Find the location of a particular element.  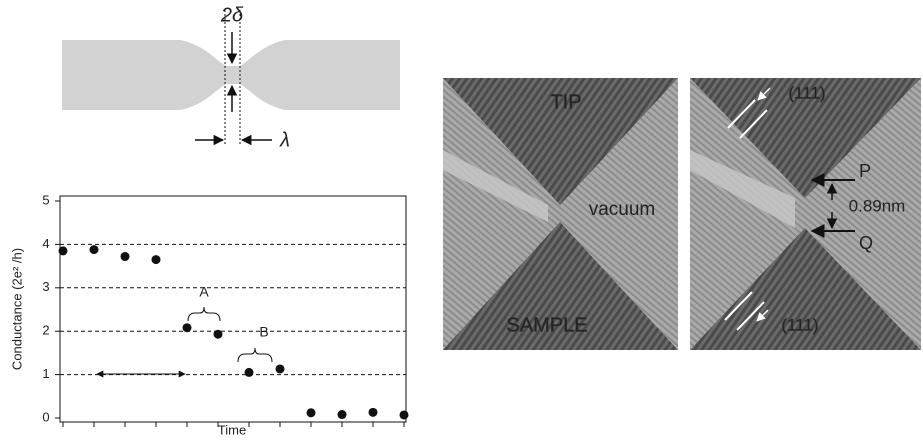

annotation: A is located at coordinates (204, 292).